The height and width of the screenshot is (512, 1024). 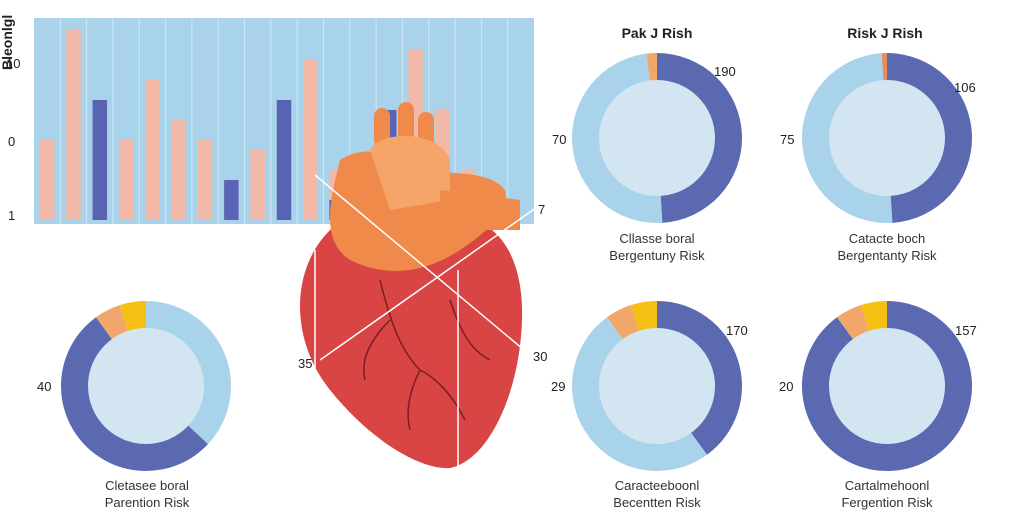 I want to click on donut-3-label-left: 40, so click(x=44, y=386).